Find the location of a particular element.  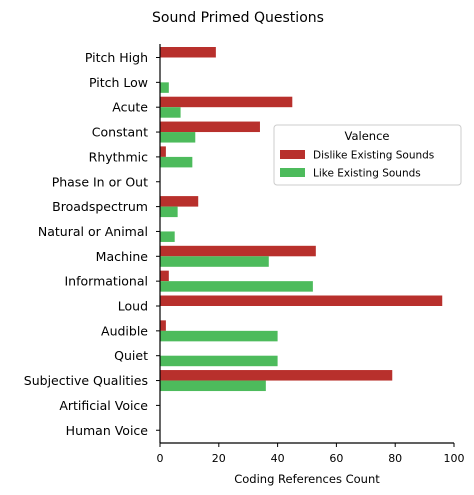

category-label-quiet: Quiet is located at coordinates (131, 355).